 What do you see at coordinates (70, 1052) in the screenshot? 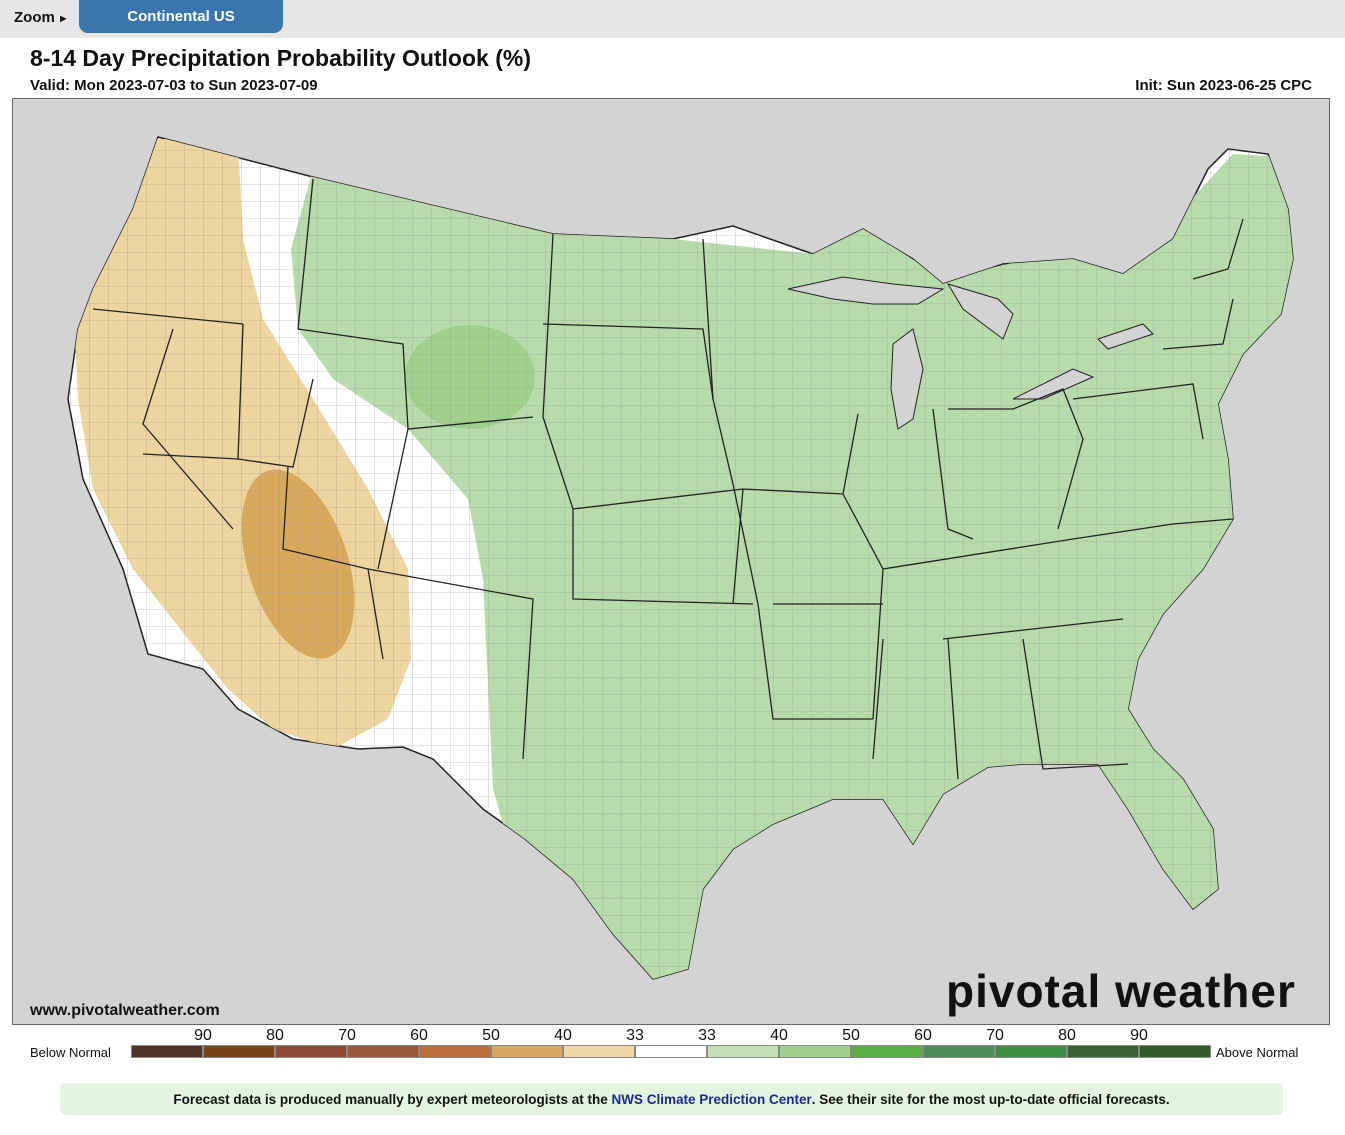
I see `legend-below-normal-label: Below Normal` at bounding box center [70, 1052].